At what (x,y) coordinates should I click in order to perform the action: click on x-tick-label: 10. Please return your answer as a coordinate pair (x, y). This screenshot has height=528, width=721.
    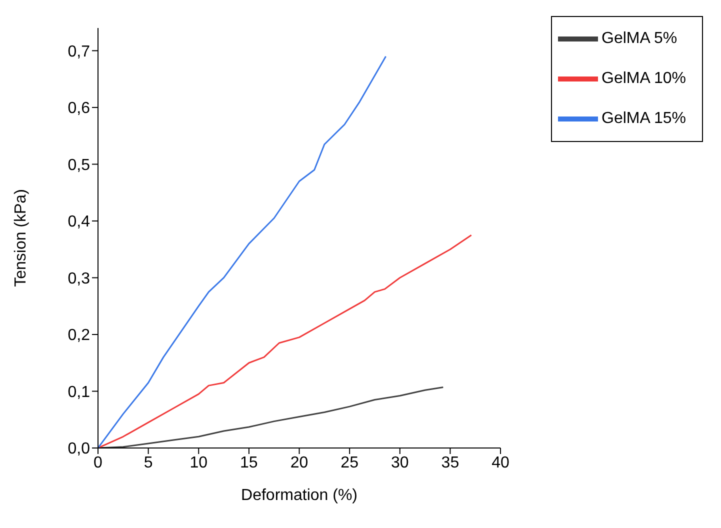
    Looking at the image, I should click on (199, 463).